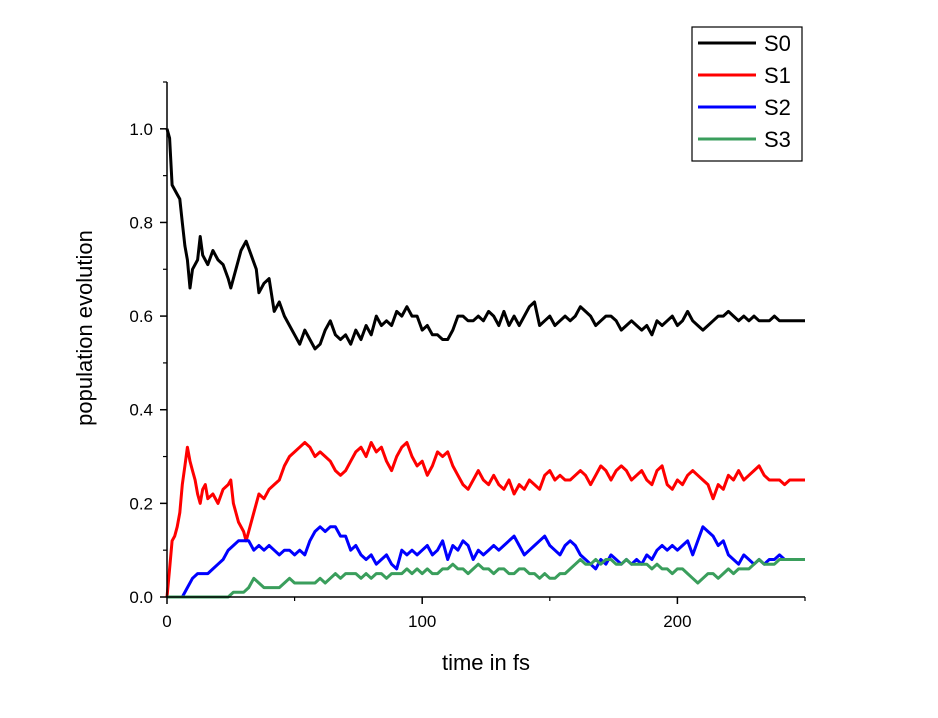 Image resolution: width=938 pixels, height=718 pixels. I want to click on y-tick-label: 0.6, so click(141, 316).